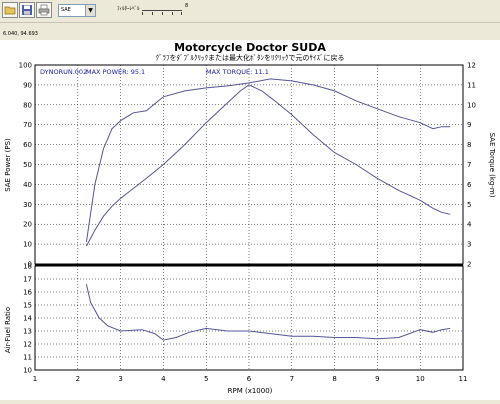  Describe the element at coordinates (27, 293) in the screenshot. I see `y-tick-label-afr: 16` at that location.